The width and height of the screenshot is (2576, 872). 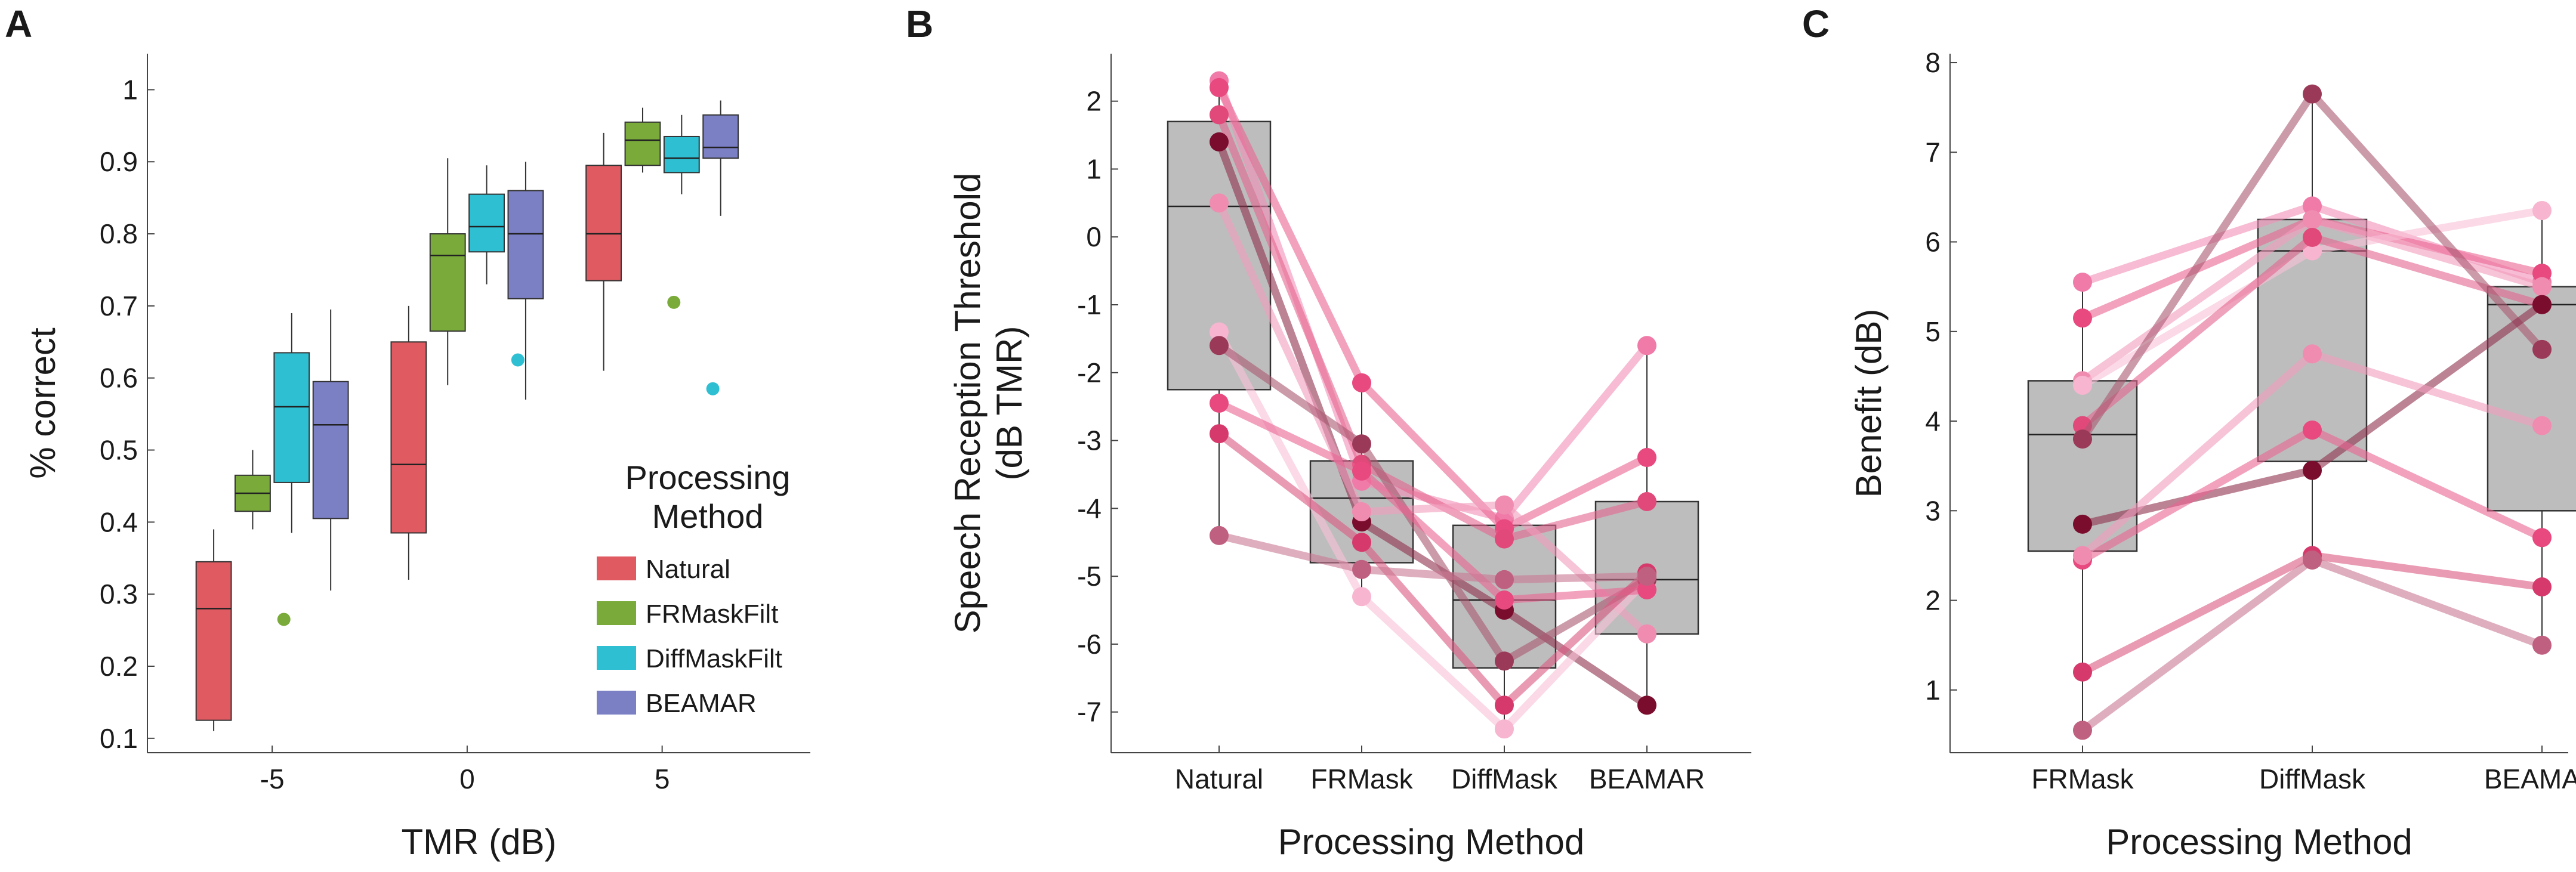 I want to click on y-tick-label: 0.1, so click(x=119, y=738).